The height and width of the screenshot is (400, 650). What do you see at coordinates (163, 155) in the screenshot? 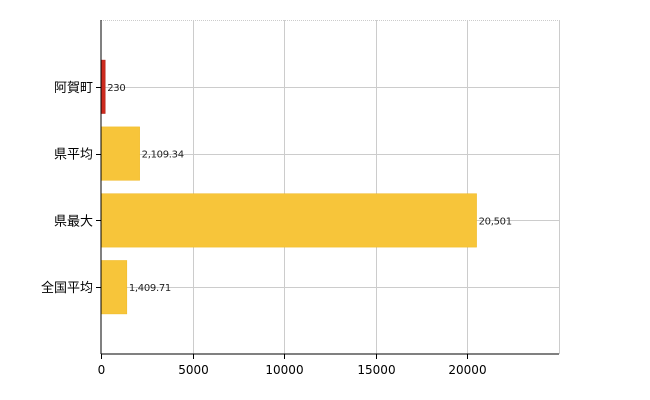
I see `data-label: 2,109.34` at bounding box center [163, 155].